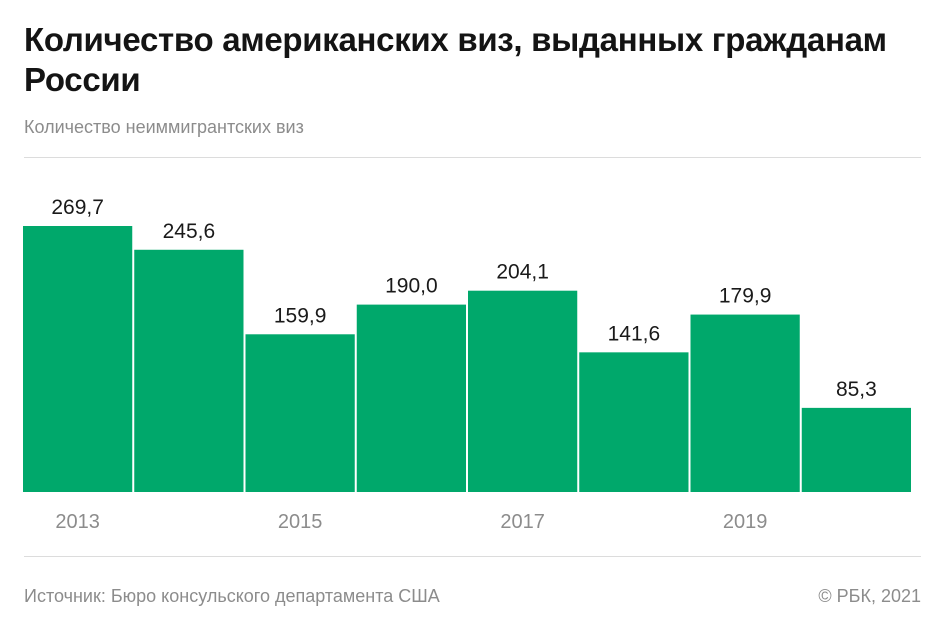 This screenshot has width=945, height=634. Describe the element at coordinates (189, 231) in the screenshot. I see `value-label-2014: 245,6` at that location.